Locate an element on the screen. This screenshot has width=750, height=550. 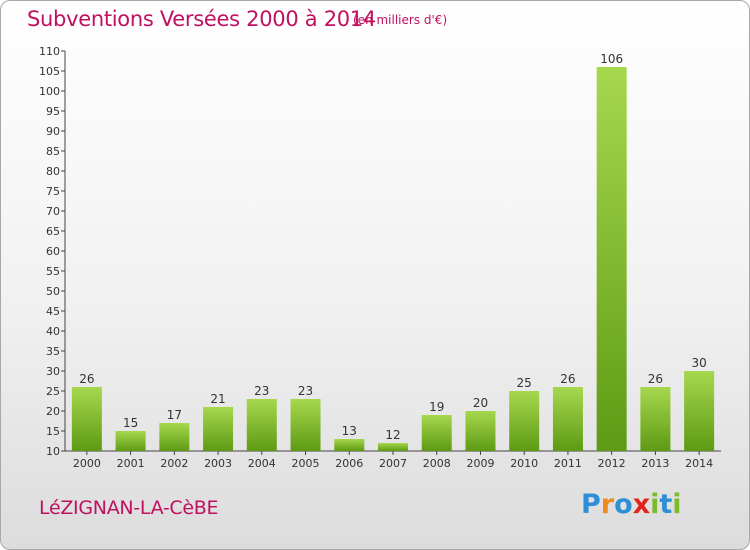
y-tick-label: 35 is located at coordinates (53, 351).